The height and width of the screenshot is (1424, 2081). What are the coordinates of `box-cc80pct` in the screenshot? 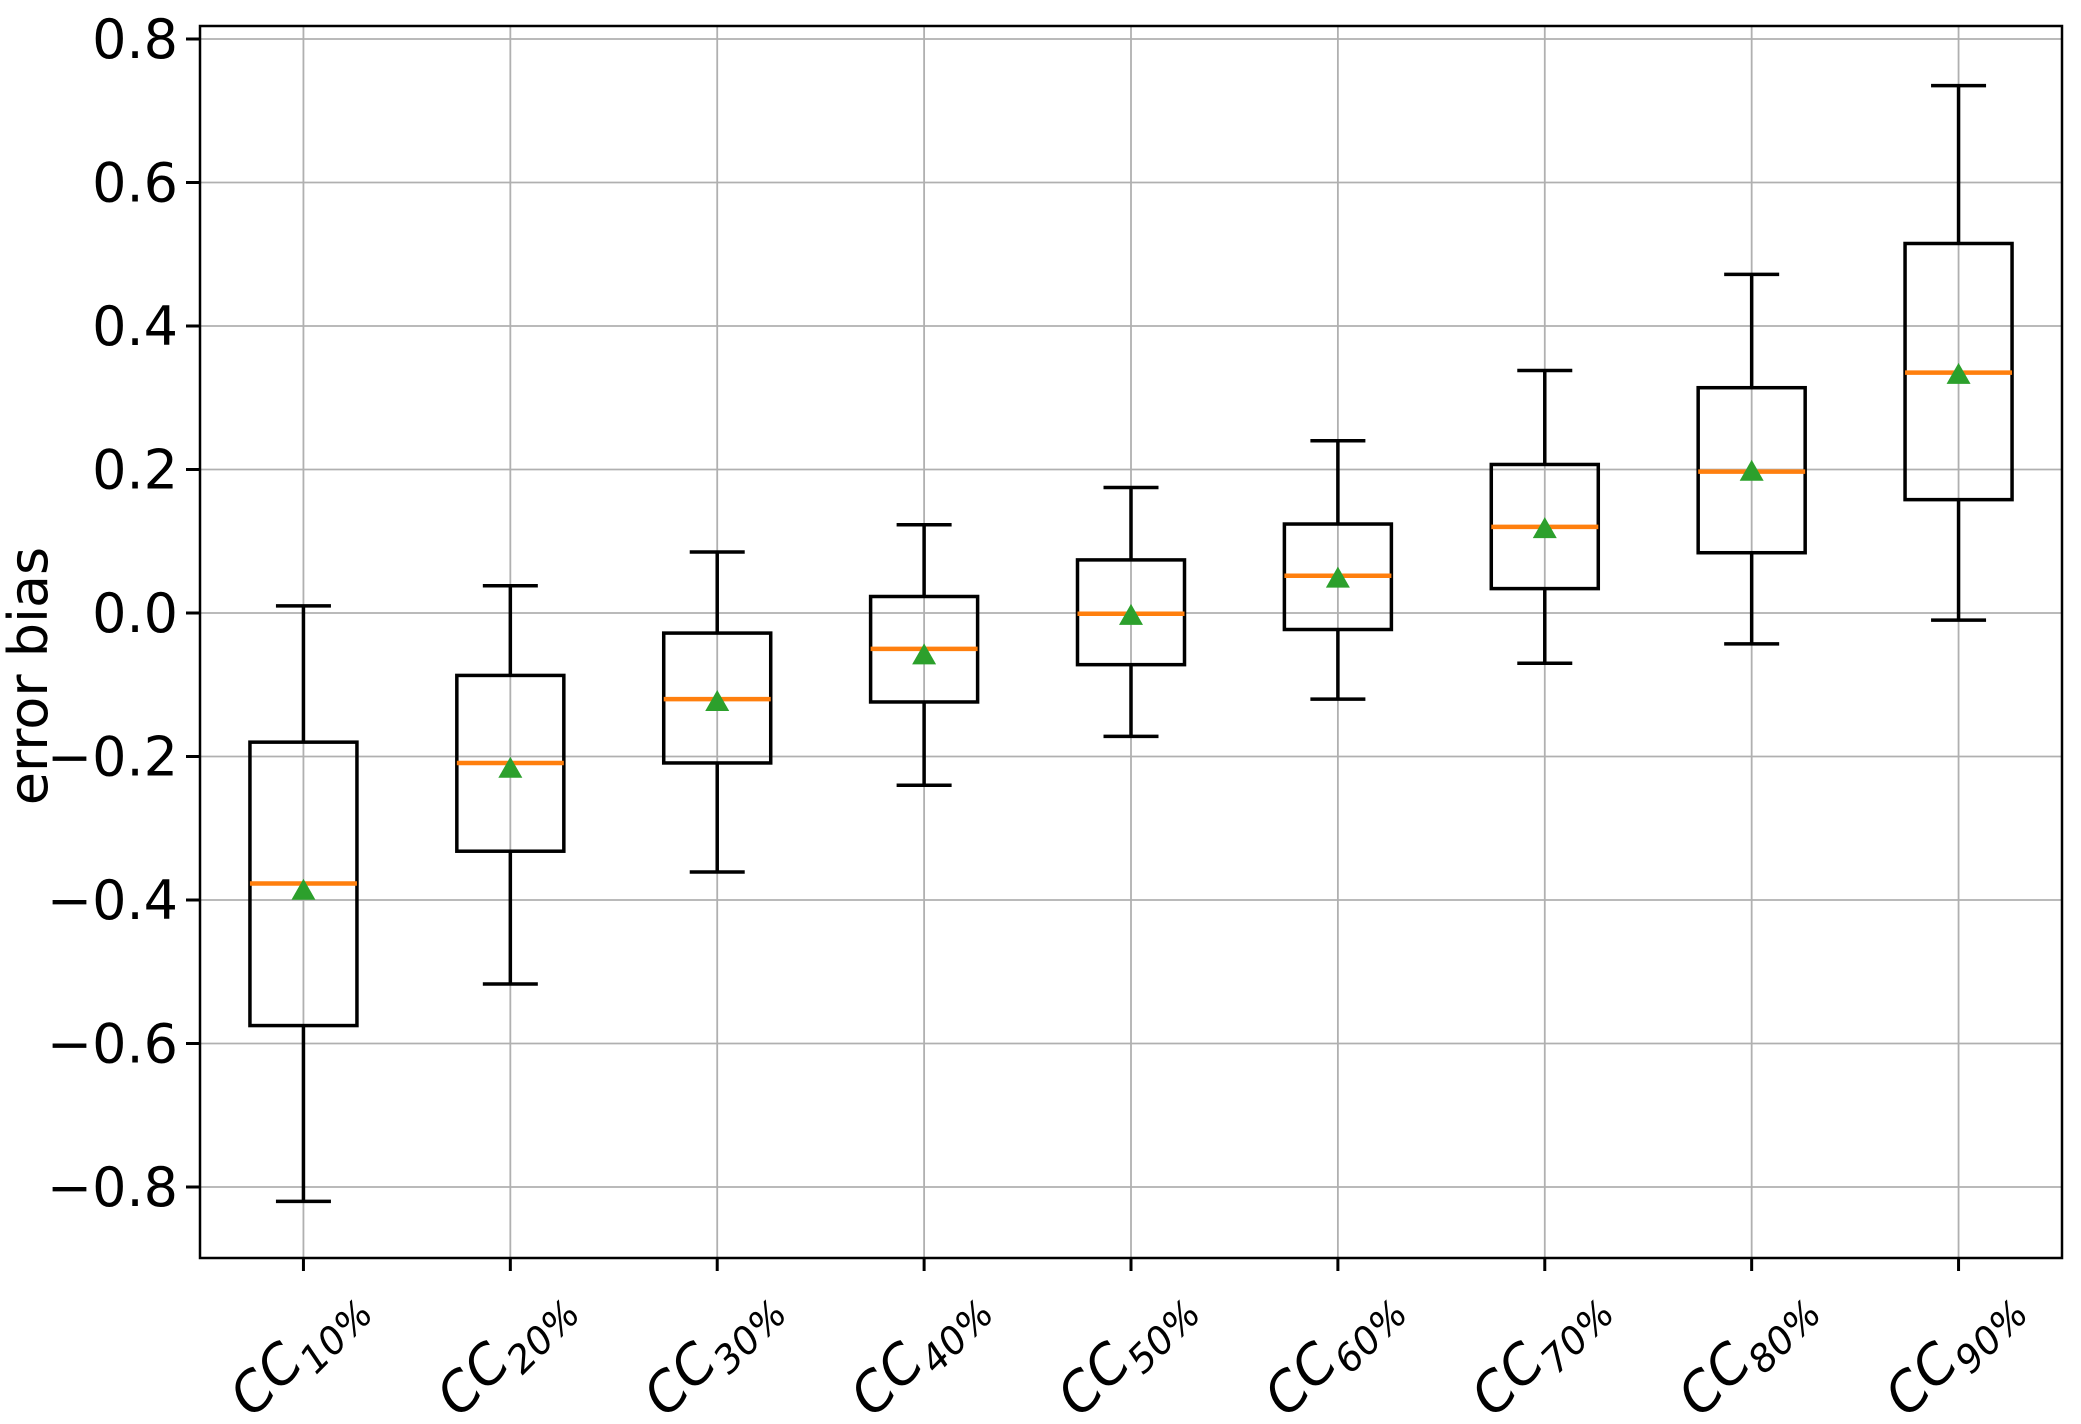 It's located at (1751, 459).